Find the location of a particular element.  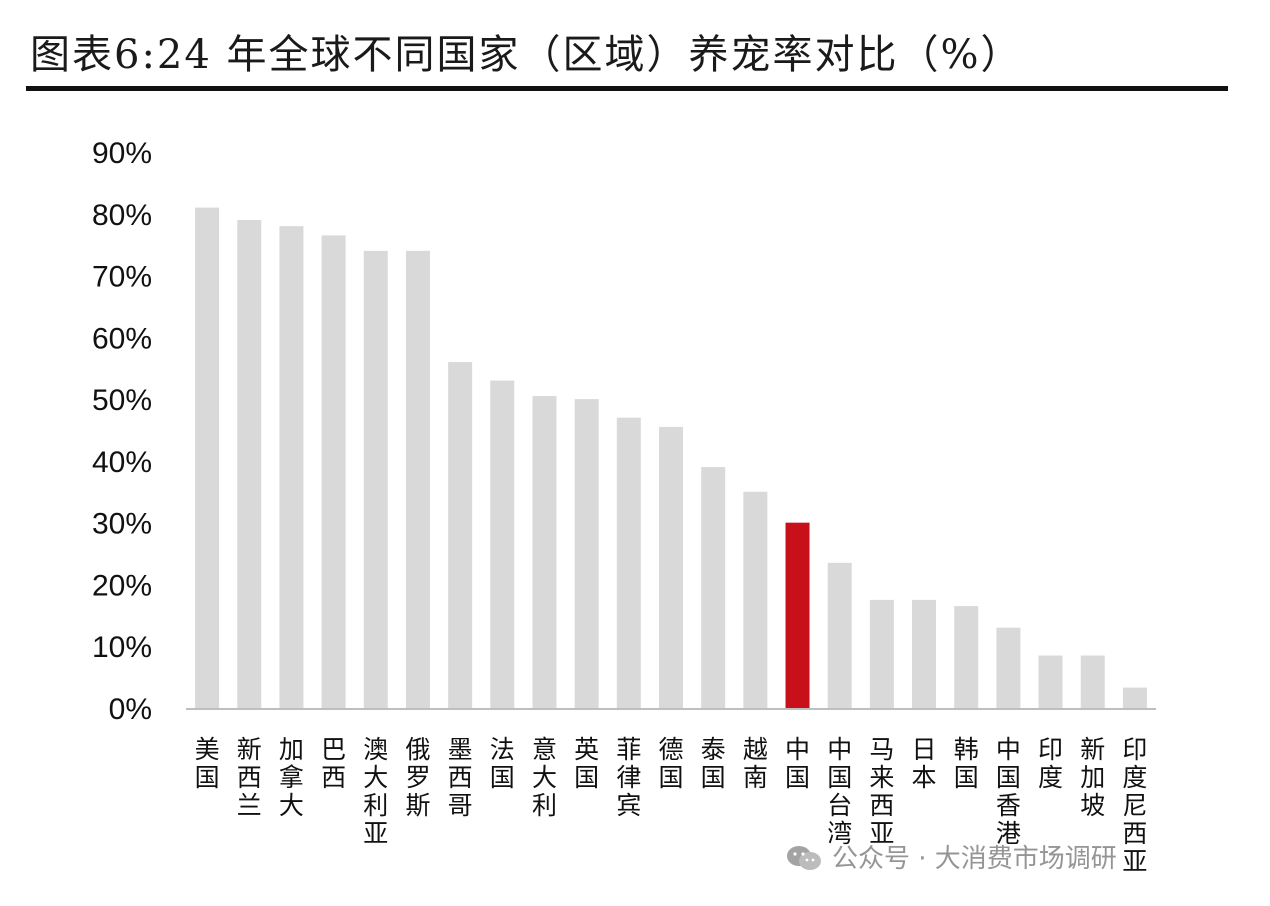

x-category-label: 日本 is located at coordinates (924, 763).